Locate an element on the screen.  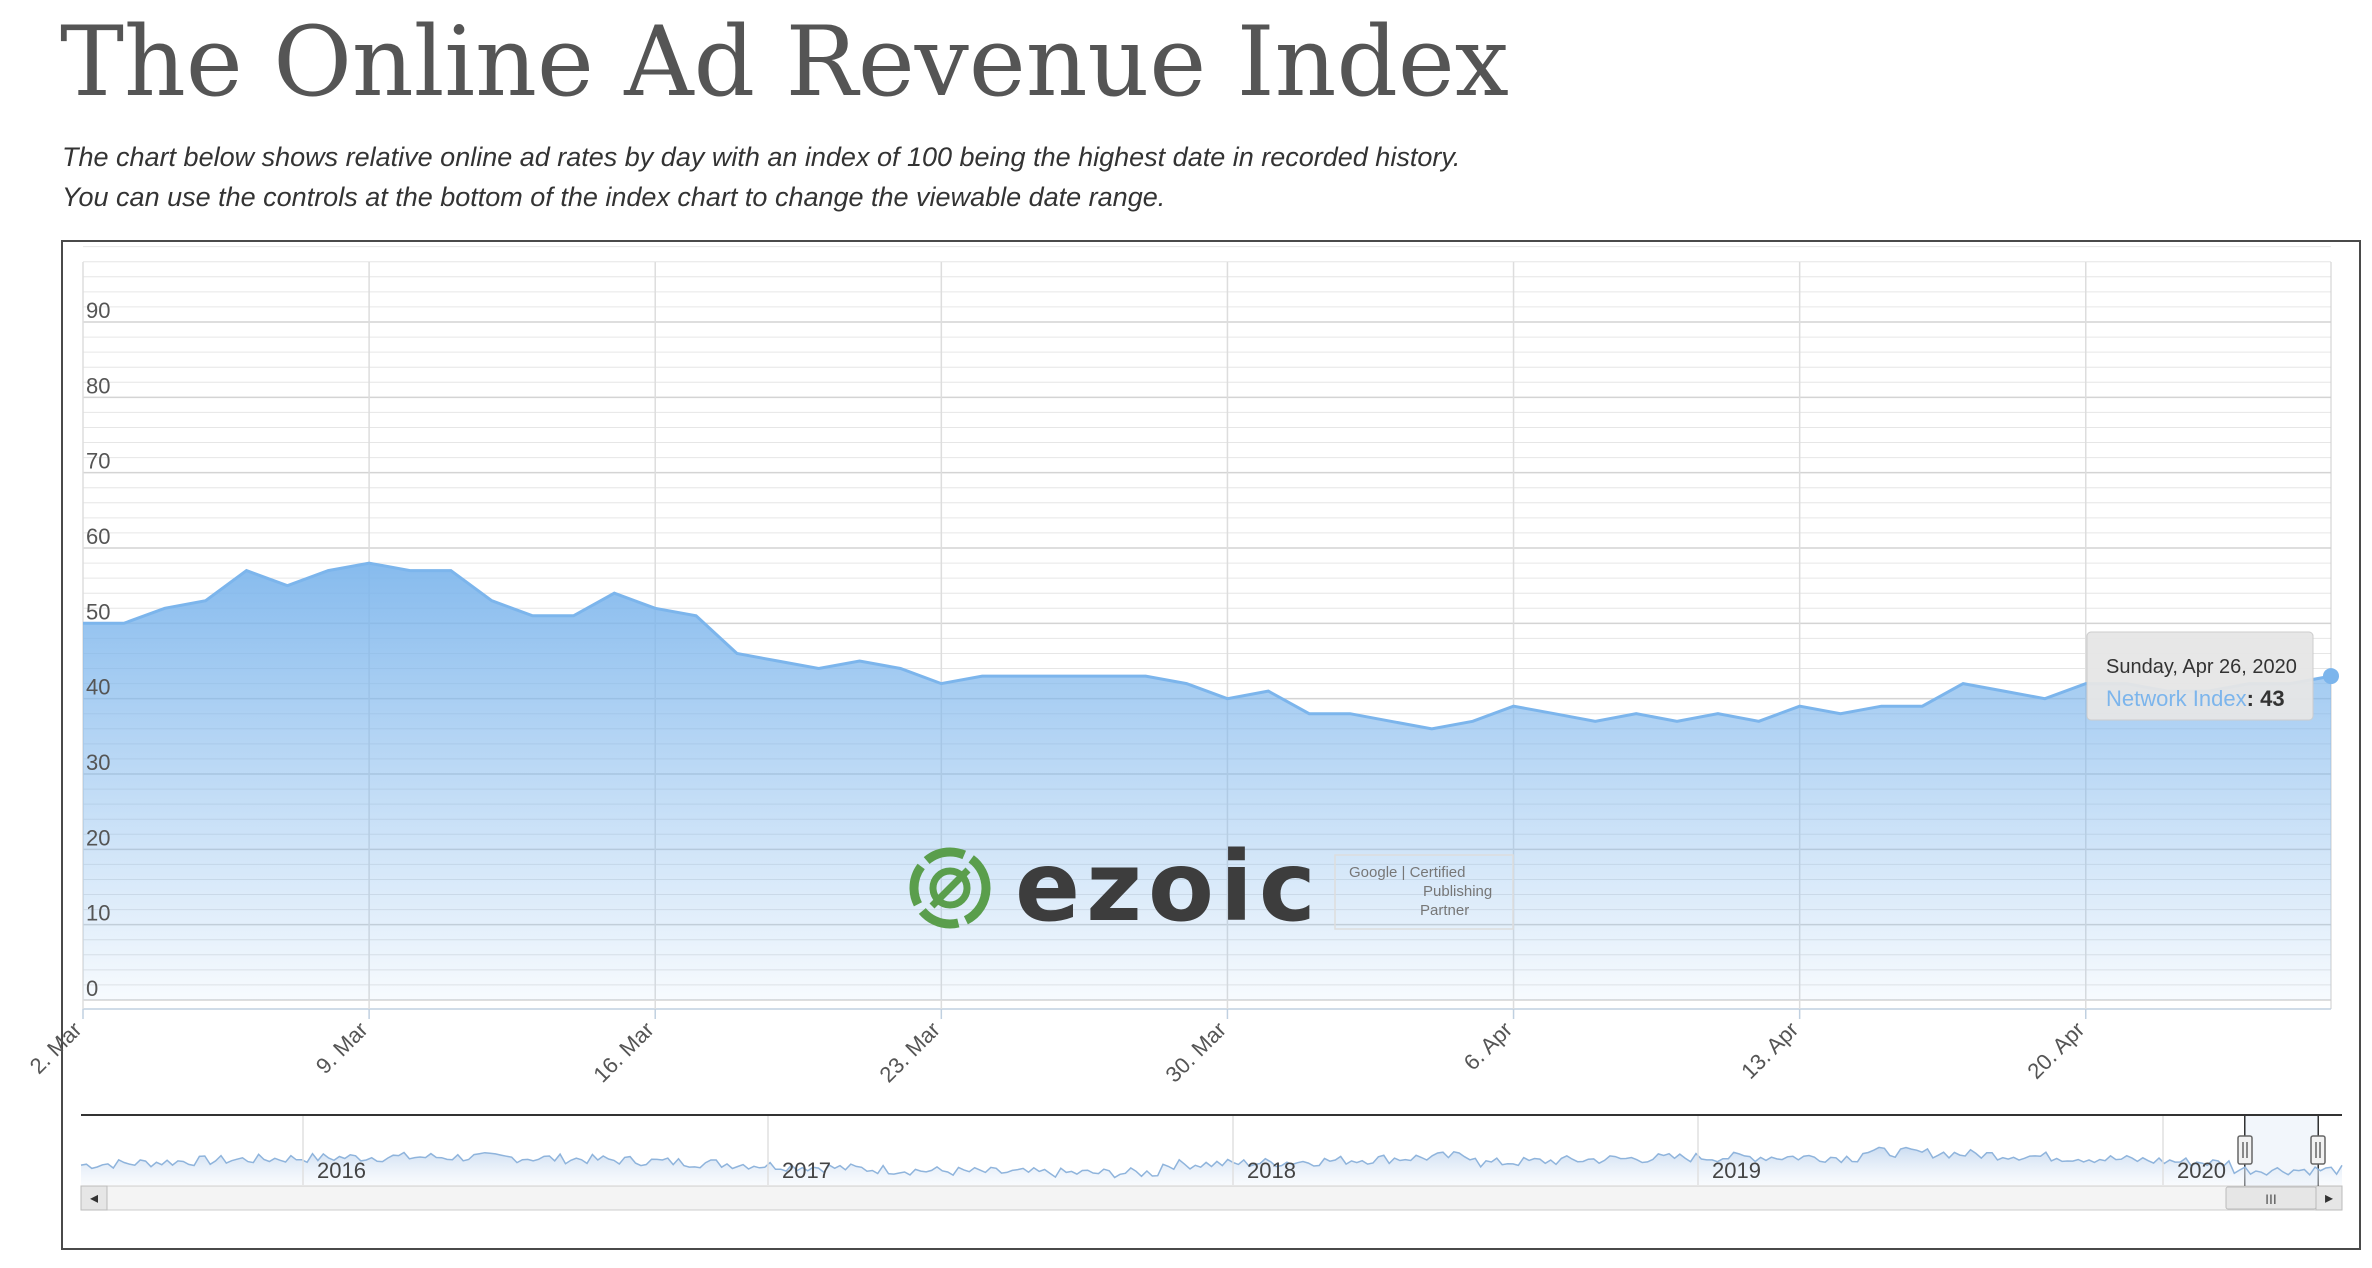
navigator-area is located at coordinates (1211, 1166).